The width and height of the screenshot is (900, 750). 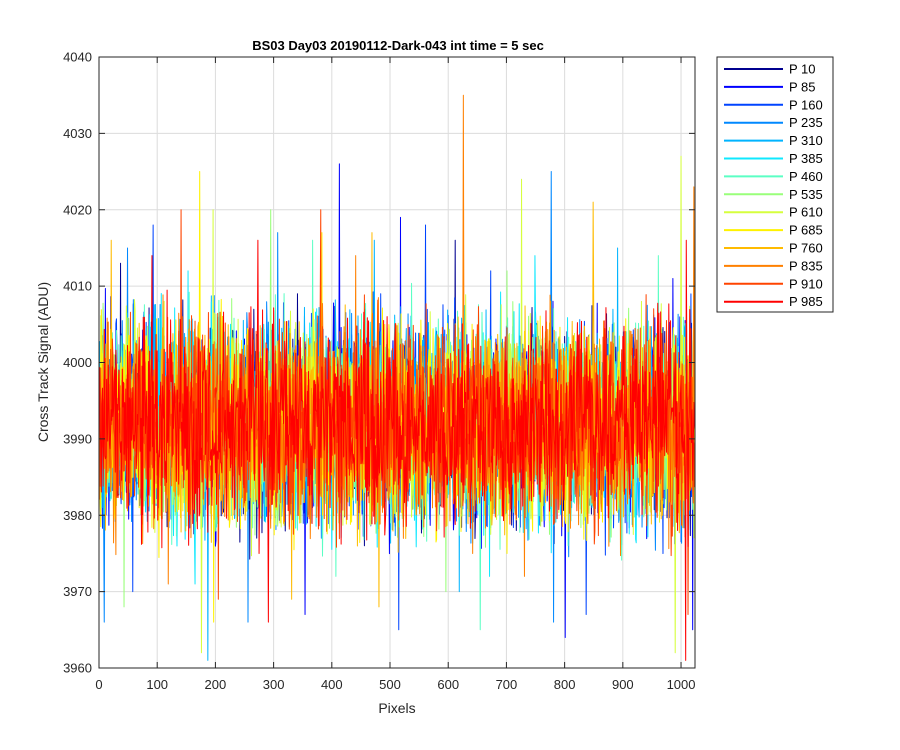 What do you see at coordinates (77, 209) in the screenshot?
I see `y-tick-label: 4020` at bounding box center [77, 209].